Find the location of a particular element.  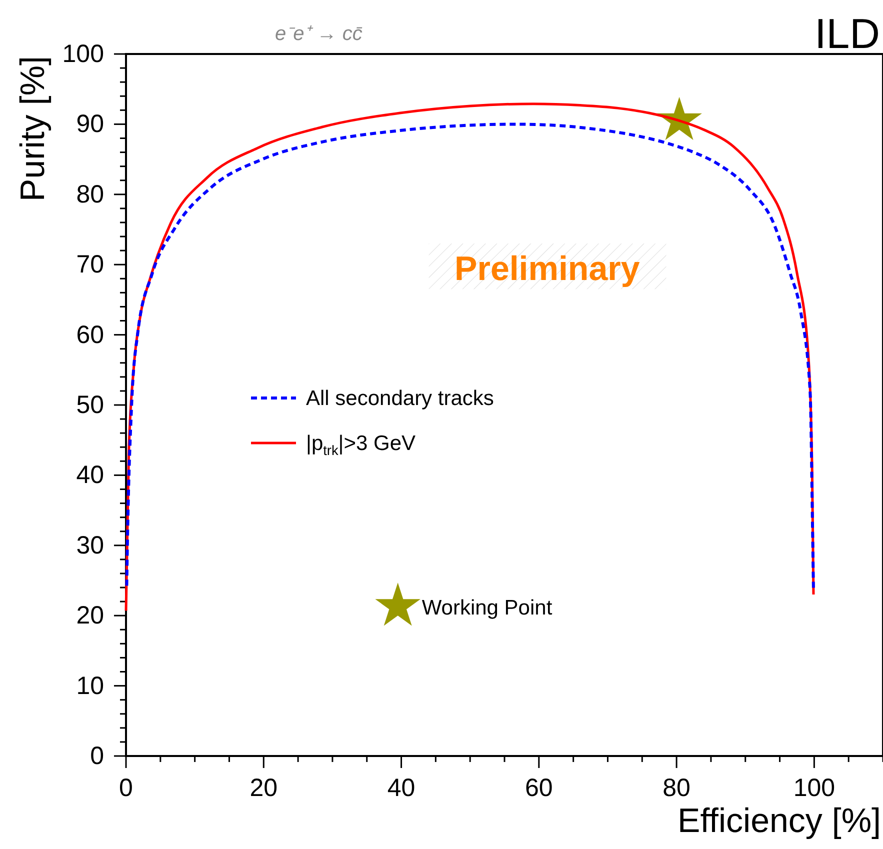

legend-label: Working Point is located at coordinates (487, 608).